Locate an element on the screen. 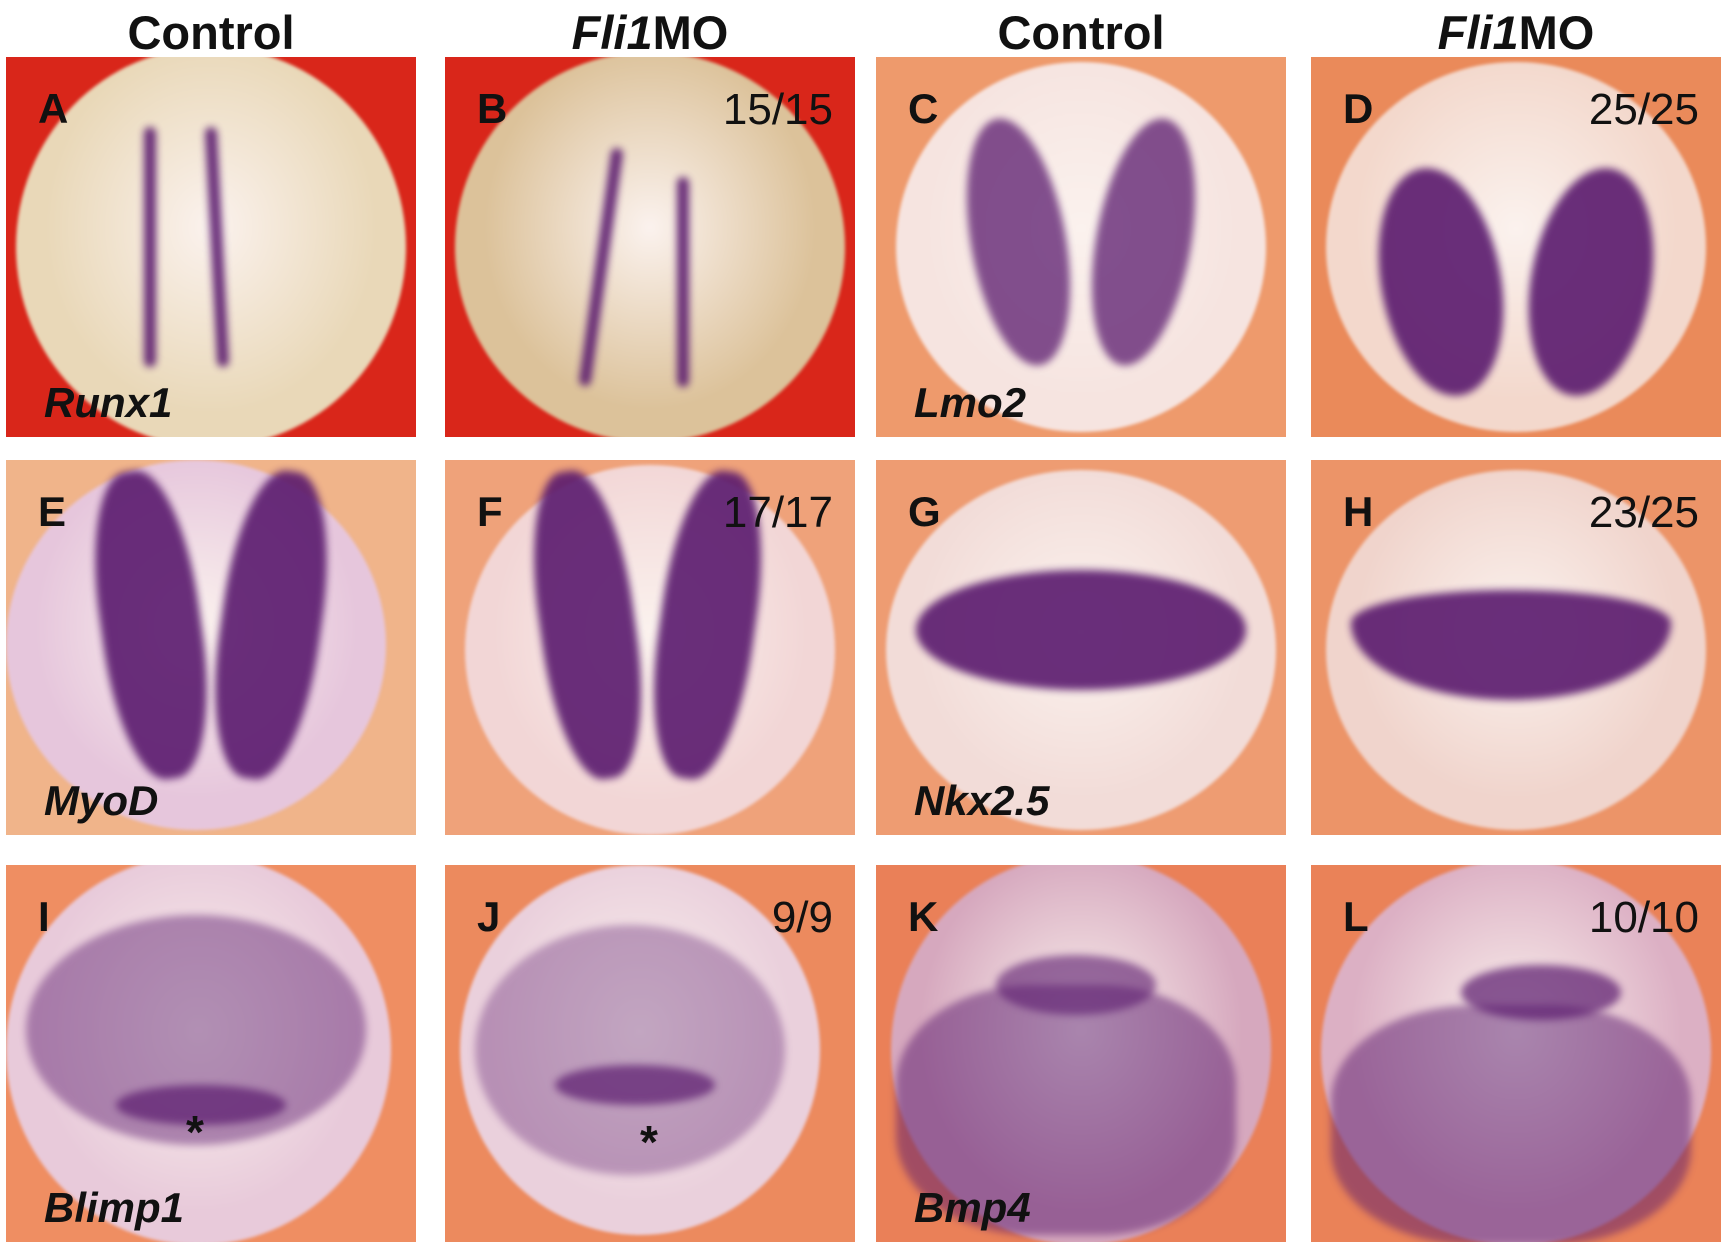  panel-l: L 10/10 is located at coordinates (1516, 1053).